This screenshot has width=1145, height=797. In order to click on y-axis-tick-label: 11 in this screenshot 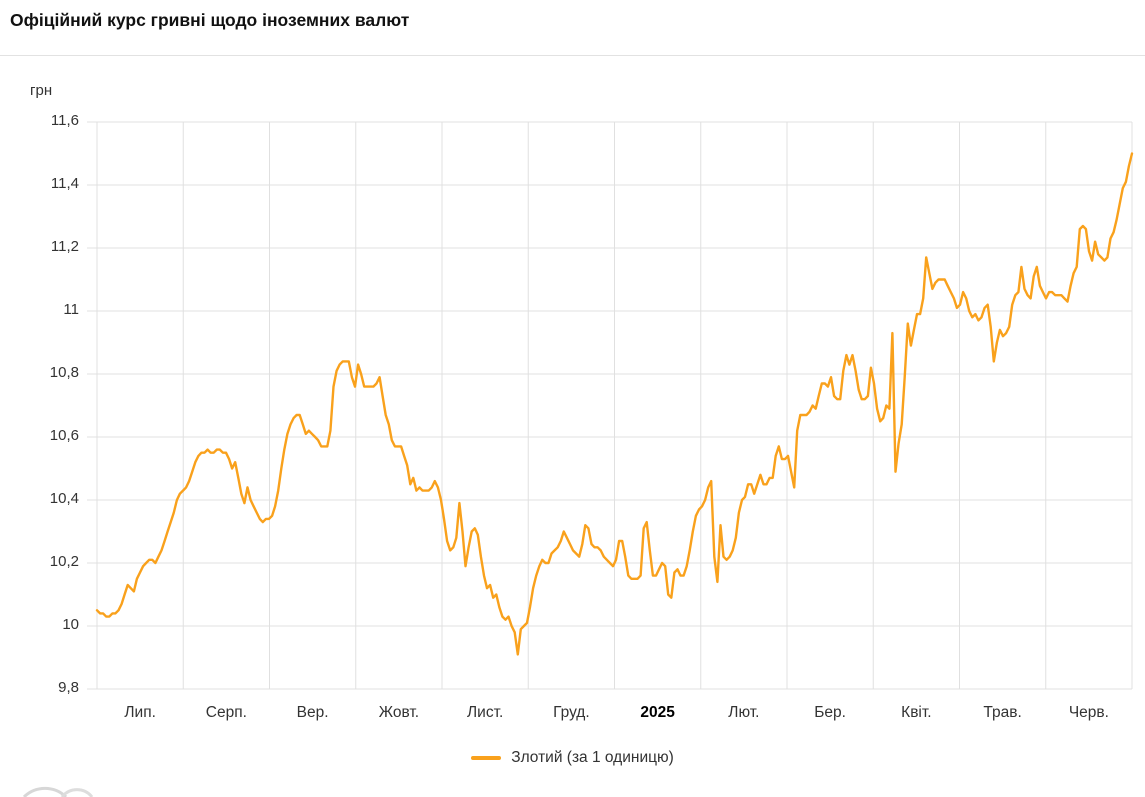, I will do `click(71, 309)`.